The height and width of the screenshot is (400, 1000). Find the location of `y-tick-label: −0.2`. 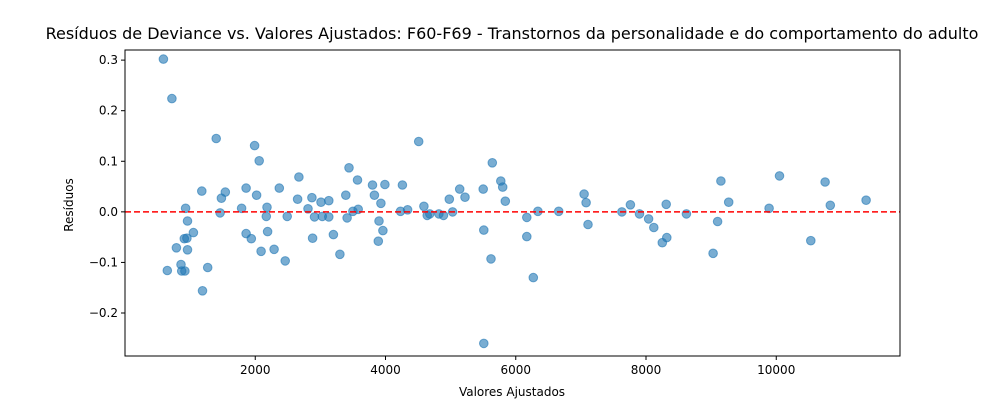

y-tick-label: −0.2 is located at coordinates (103, 313).